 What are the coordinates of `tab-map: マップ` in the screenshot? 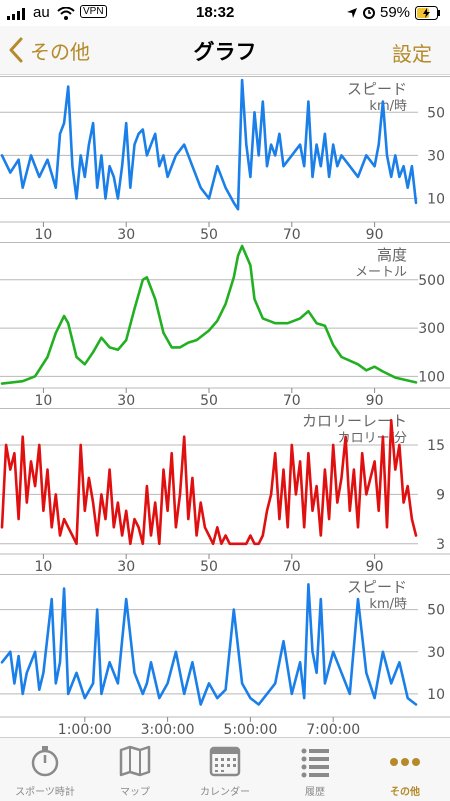 It's located at (135, 769).